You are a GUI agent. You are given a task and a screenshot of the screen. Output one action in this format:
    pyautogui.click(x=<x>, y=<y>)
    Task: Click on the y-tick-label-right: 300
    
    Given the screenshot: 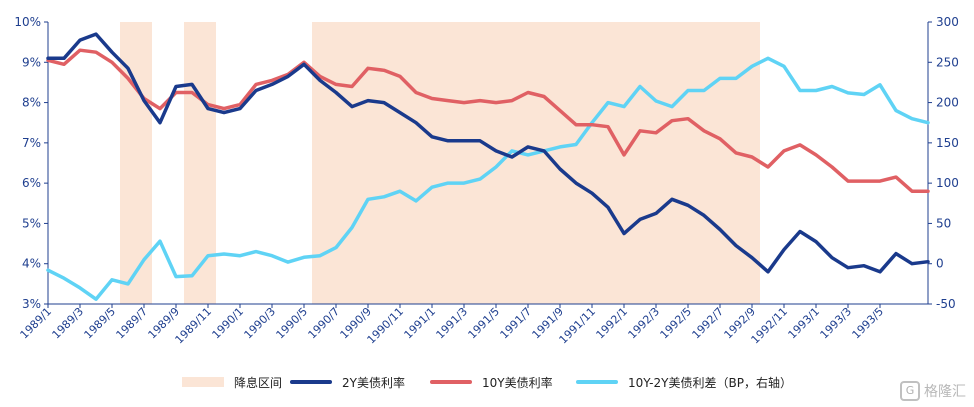 What is the action you would take?
    pyautogui.click(x=947, y=22)
    